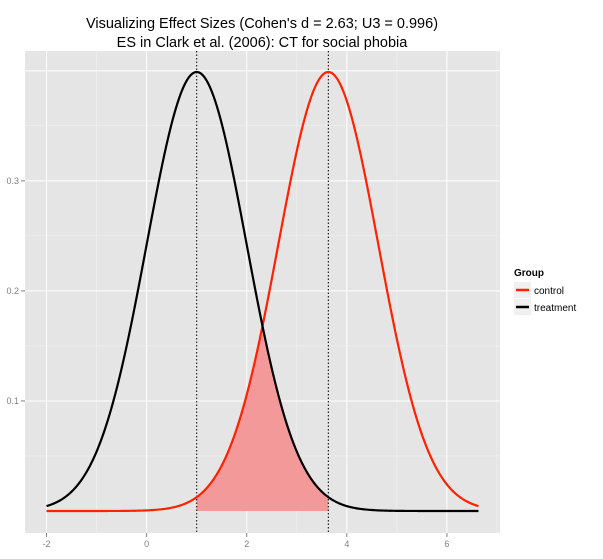 This screenshot has height=559, width=603. I want to click on legend-label-control: control, so click(549, 291).